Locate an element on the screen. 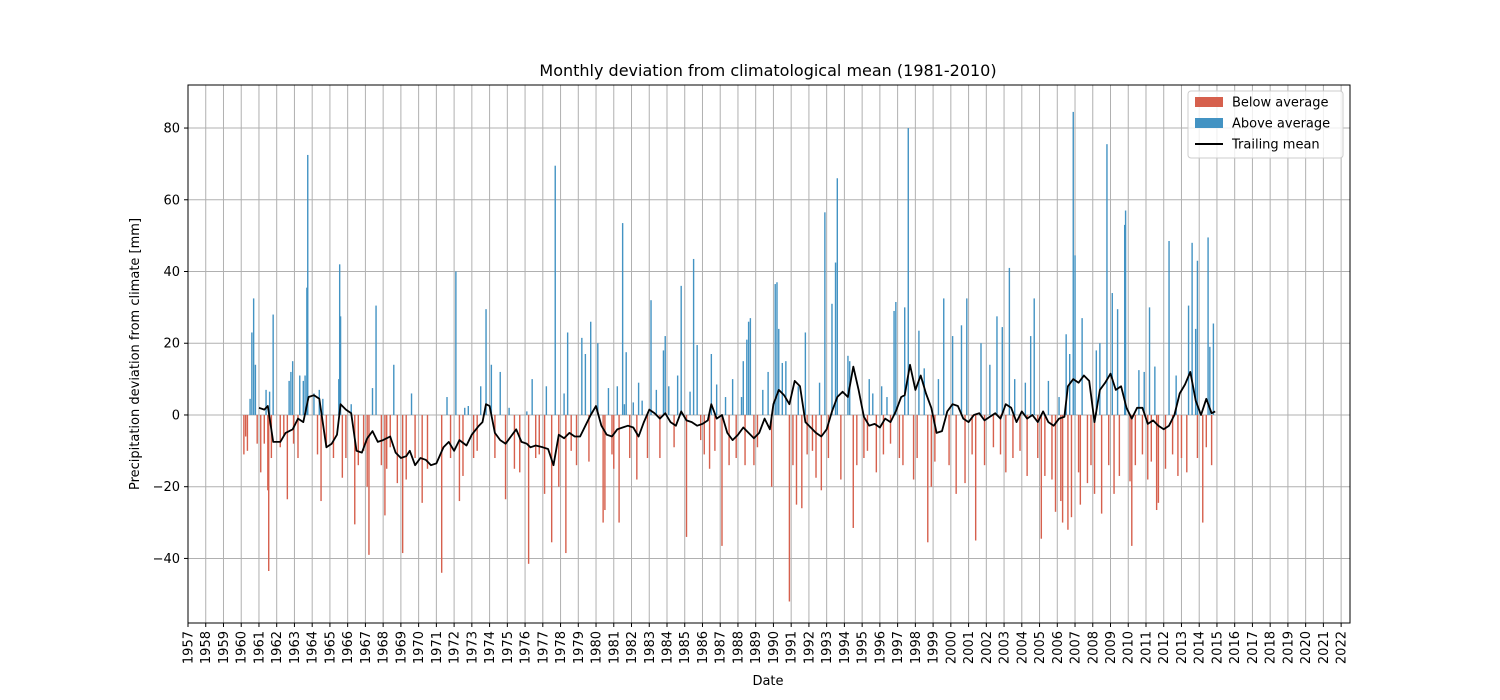 The width and height of the screenshot is (1500, 700). x-tick-label: 1977 is located at coordinates (543, 647).